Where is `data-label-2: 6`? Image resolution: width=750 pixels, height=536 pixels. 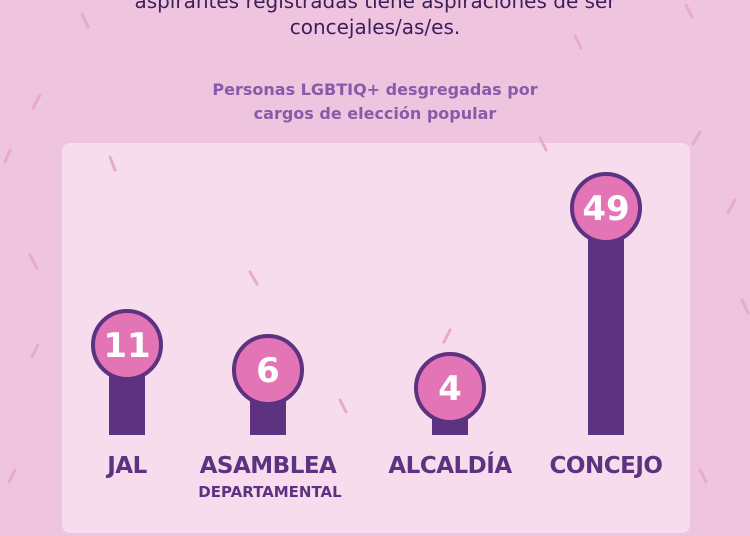
data-label-2: 6 is located at coordinates (268, 371).